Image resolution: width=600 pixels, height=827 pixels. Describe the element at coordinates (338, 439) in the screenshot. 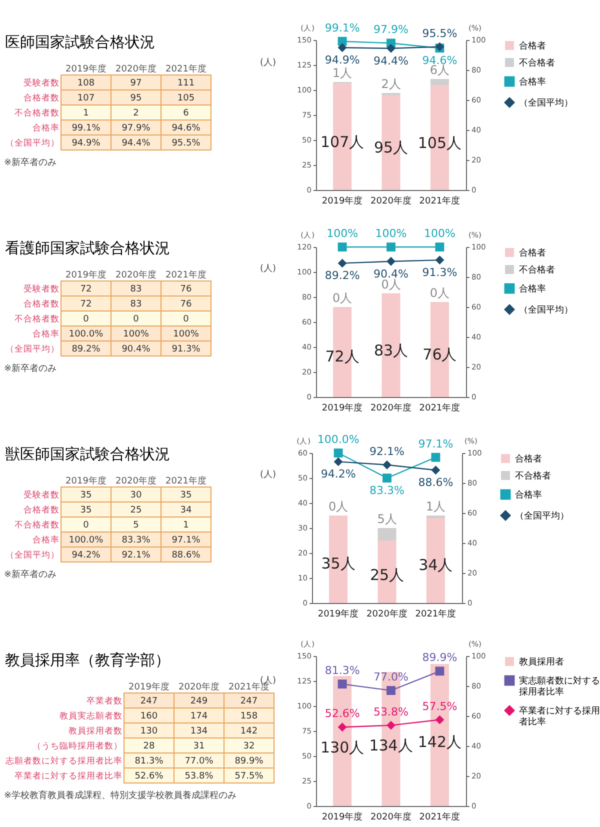

I see `data-label: 100.0%` at that location.